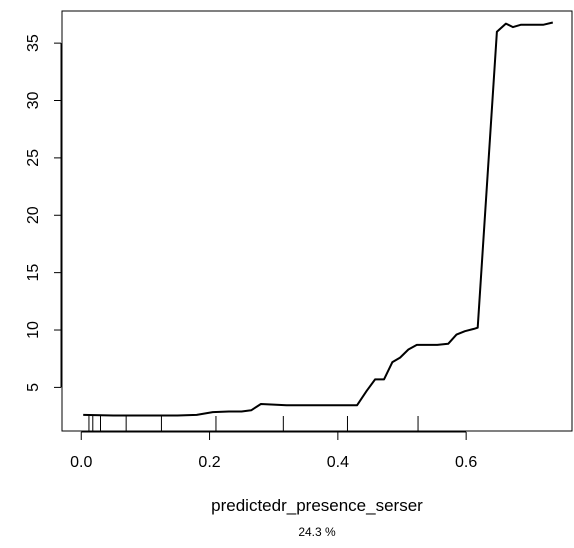 This screenshot has height=548, width=574. What do you see at coordinates (33, 273) in the screenshot?
I see `y-tick-label: 15` at bounding box center [33, 273].